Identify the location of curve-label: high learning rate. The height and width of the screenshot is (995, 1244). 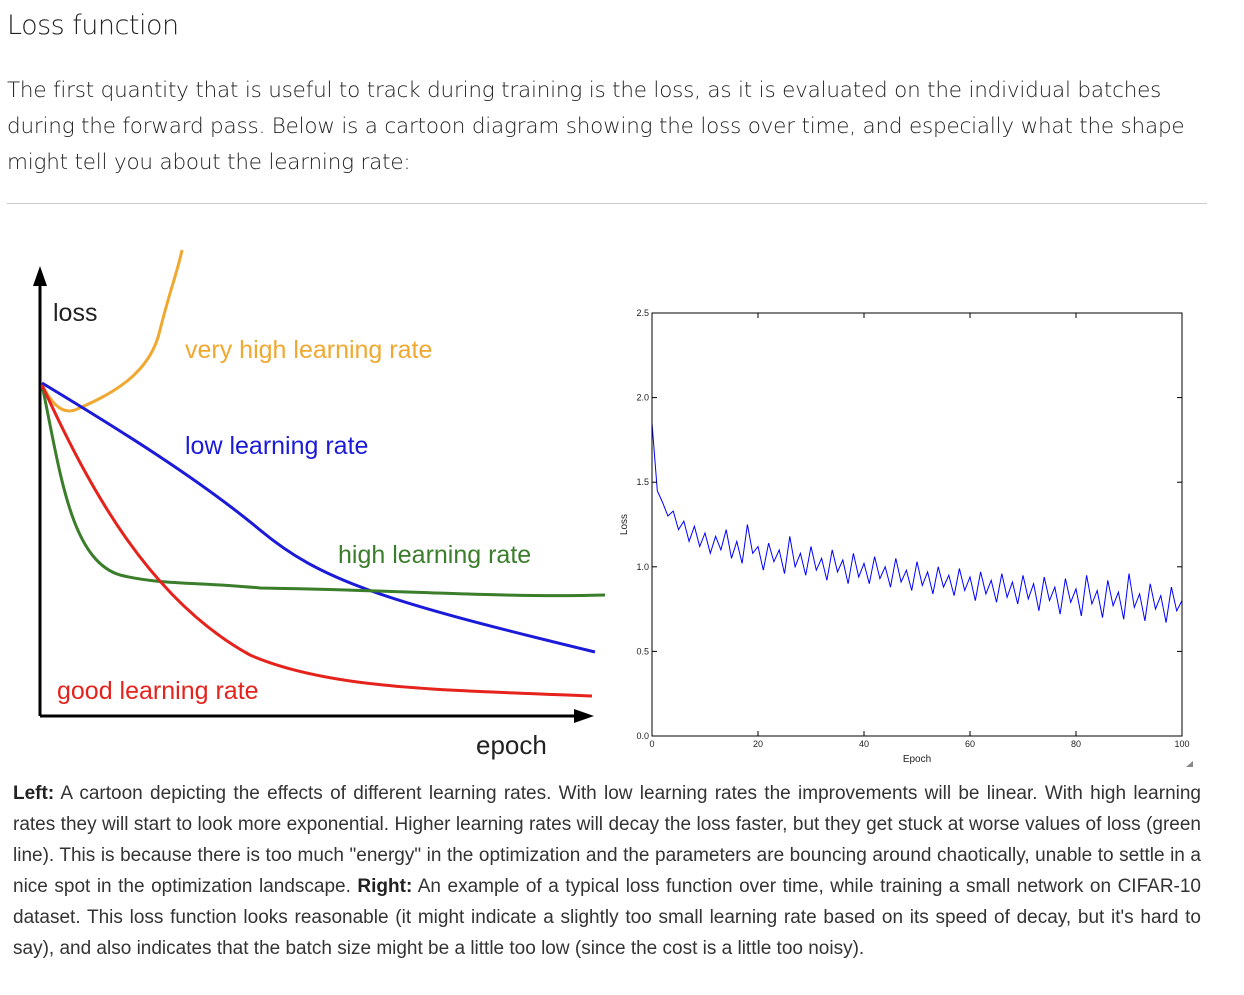
(434, 555).